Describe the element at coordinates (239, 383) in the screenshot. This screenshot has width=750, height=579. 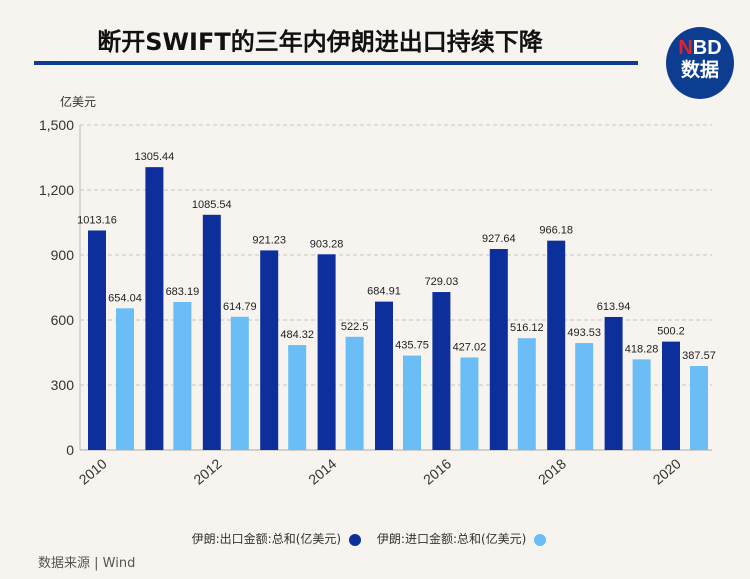
I see `import-bar-2012` at that location.